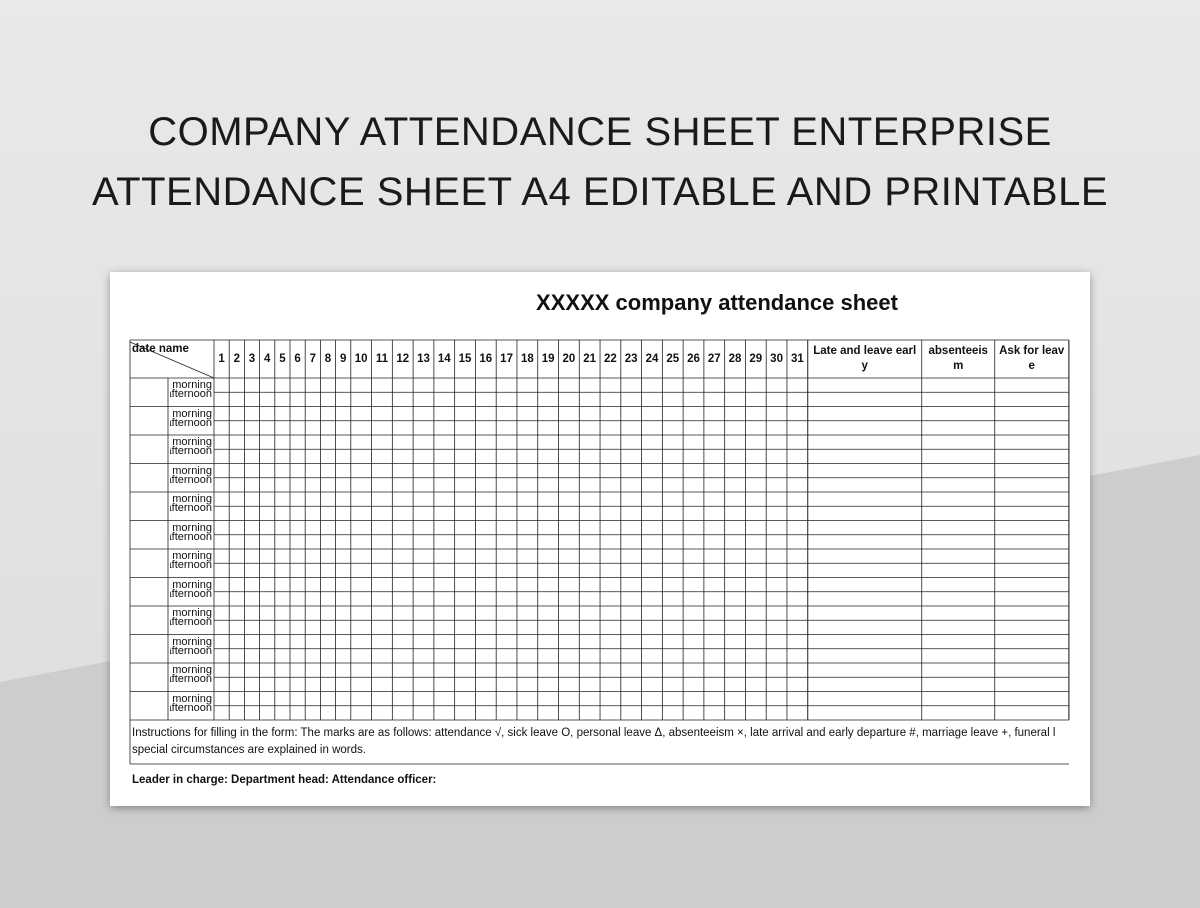  Describe the element at coordinates (172, 360) in the screenshot. I see `grid-line` at that location.